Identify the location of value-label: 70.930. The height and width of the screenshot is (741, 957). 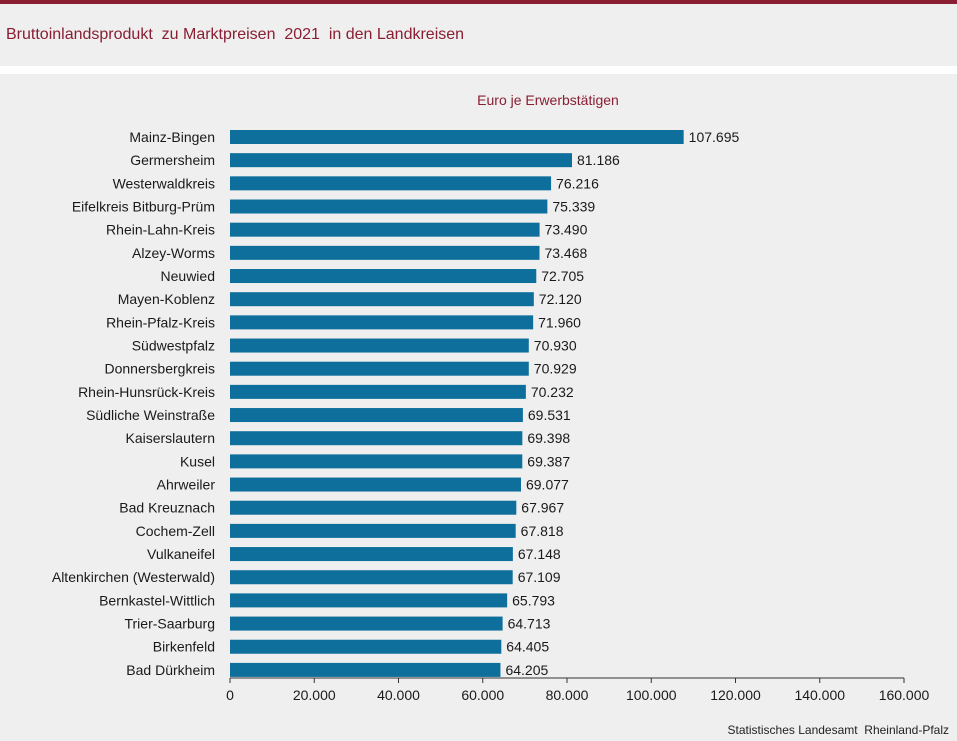
(555, 346).